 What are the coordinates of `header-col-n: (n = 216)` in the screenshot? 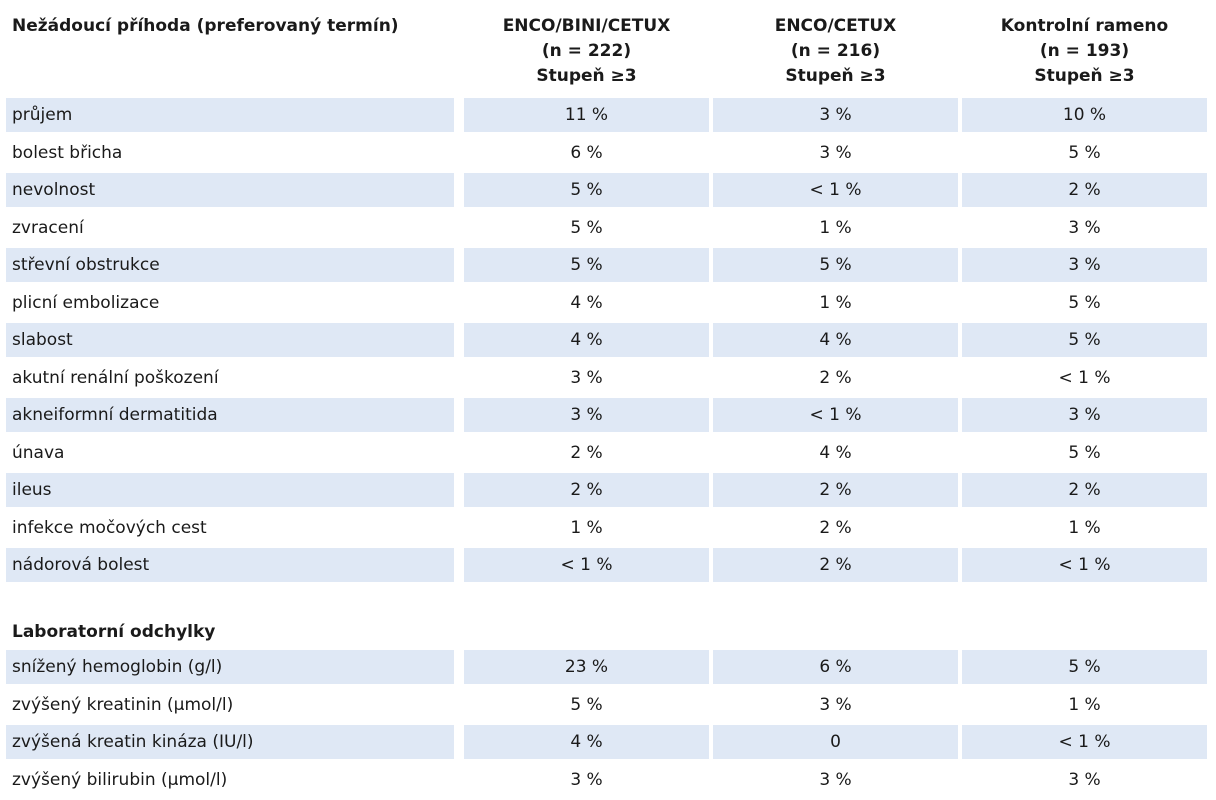 It's located at (835, 51).